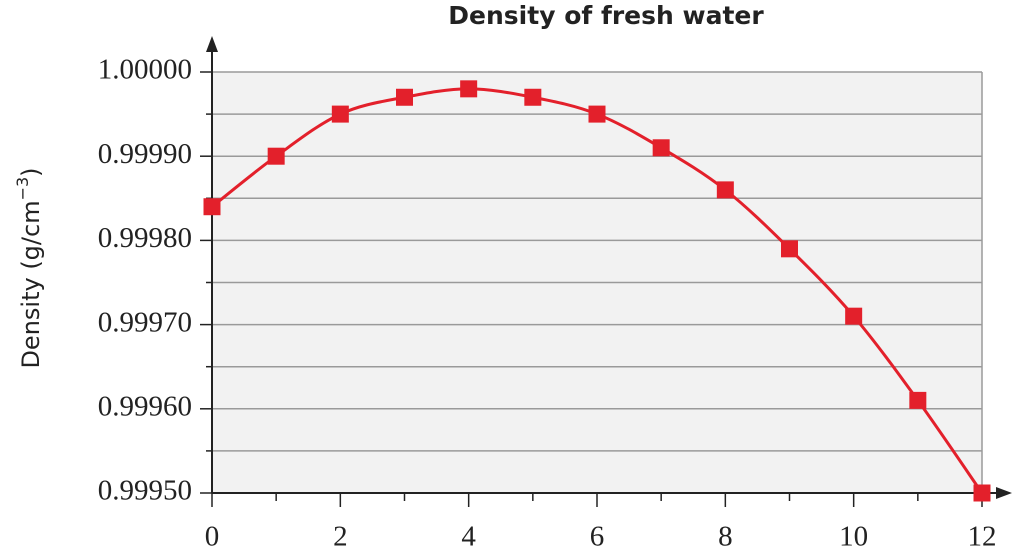 This screenshot has height=559, width=1019. Describe the element at coordinates (597, 537) in the screenshot. I see `x-tick-label: 6` at that location.